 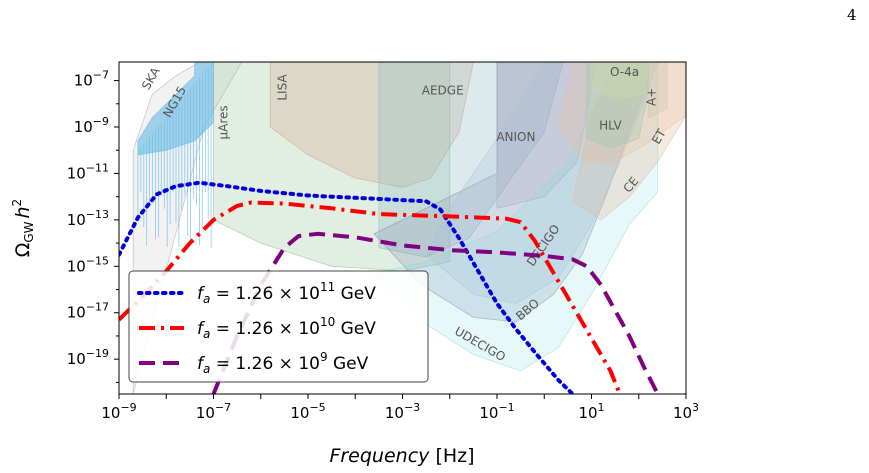 I want to click on region-lisa, so click(x=371, y=125).